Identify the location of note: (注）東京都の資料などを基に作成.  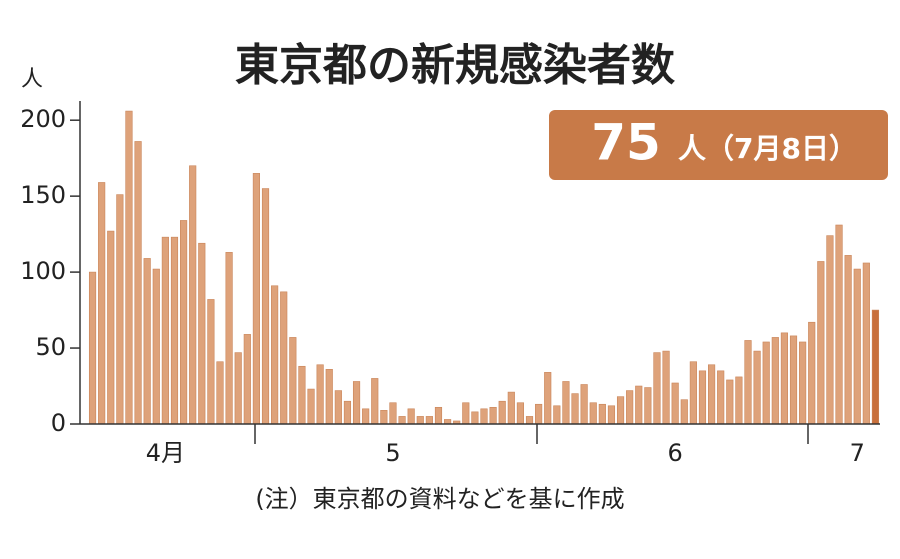
(439, 499).